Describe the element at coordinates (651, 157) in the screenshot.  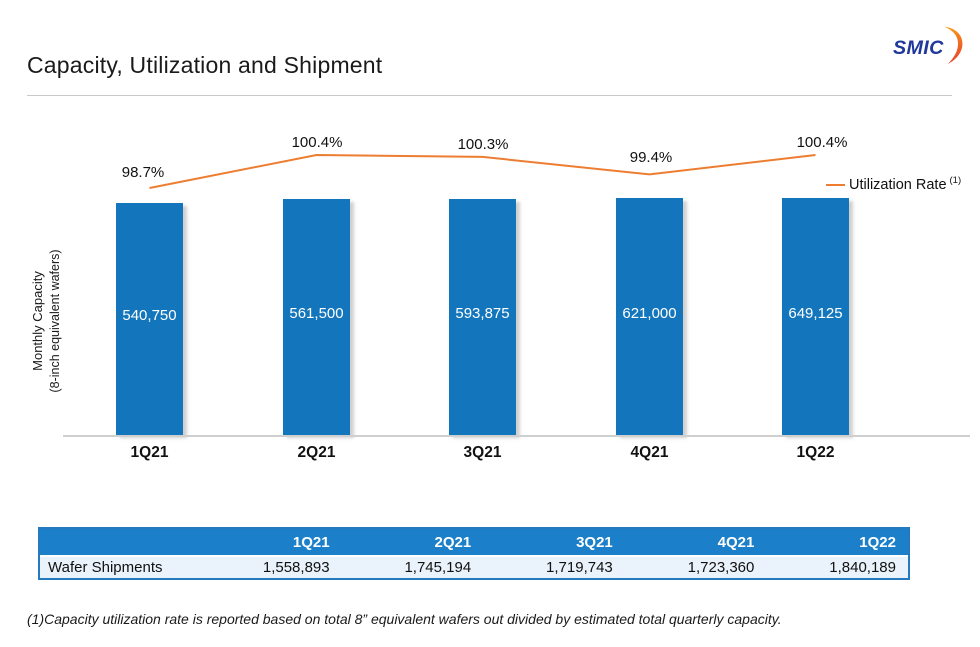
I see `utilization-point-label: 99.4%` at that location.